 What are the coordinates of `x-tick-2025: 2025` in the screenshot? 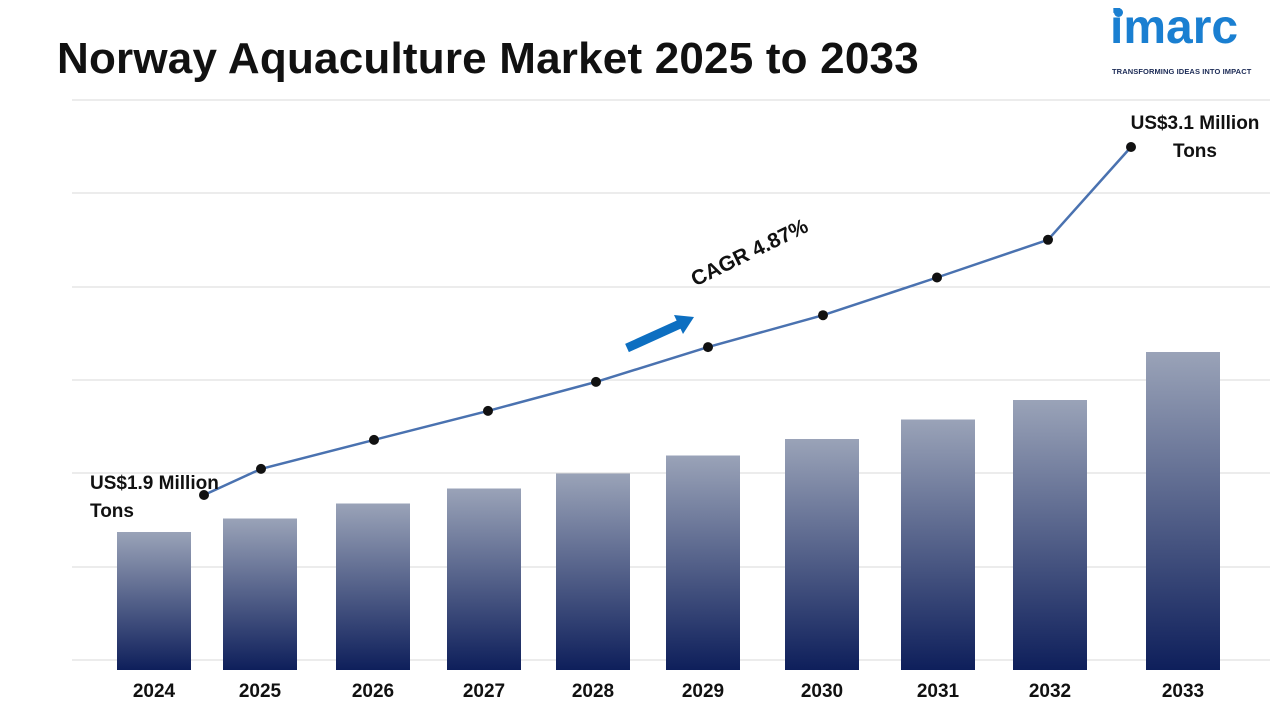 It's located at (260, 691).